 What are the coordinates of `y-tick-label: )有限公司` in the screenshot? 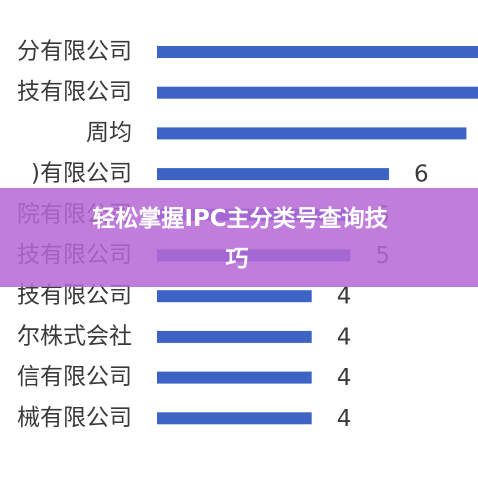 It's located at (81, 174).